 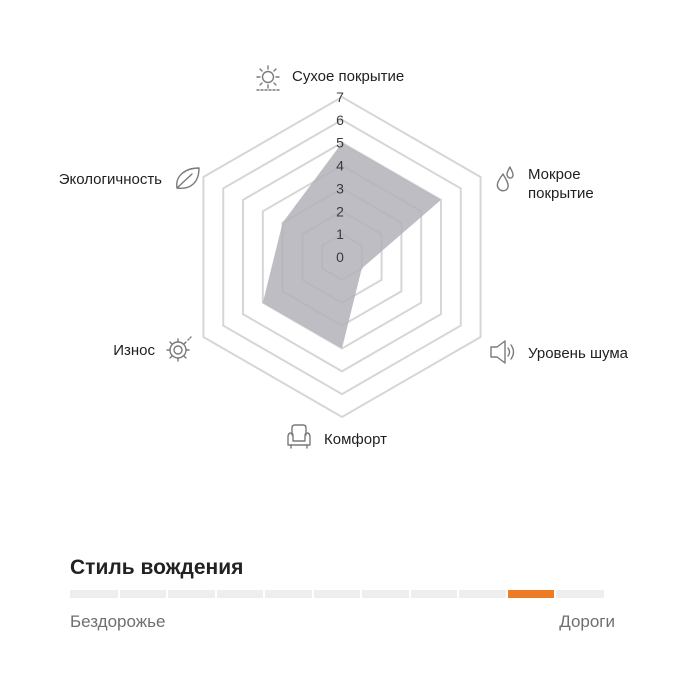 What do you see at coordinates (561, 193) in the screenshot?
I see `axis-label-wet-line2: покрытие` at bounding box center [561, 193].